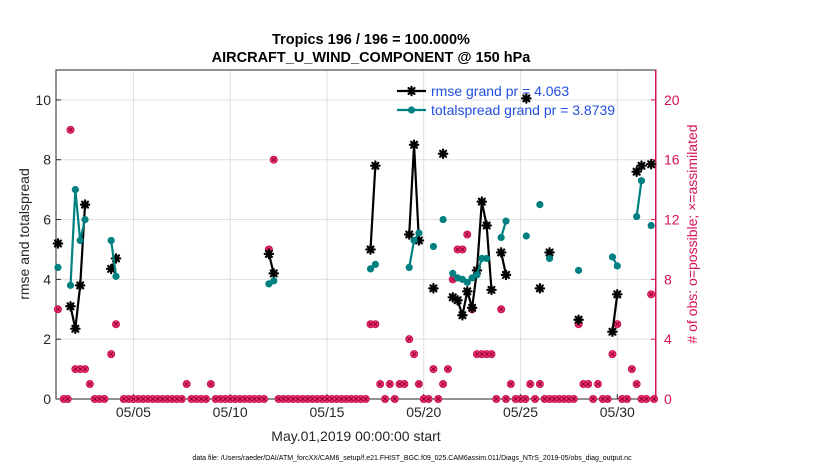 The height and width of the screenshot is (470, 830). I want to click on y-tick-label-left: 0, so click(47, 399).